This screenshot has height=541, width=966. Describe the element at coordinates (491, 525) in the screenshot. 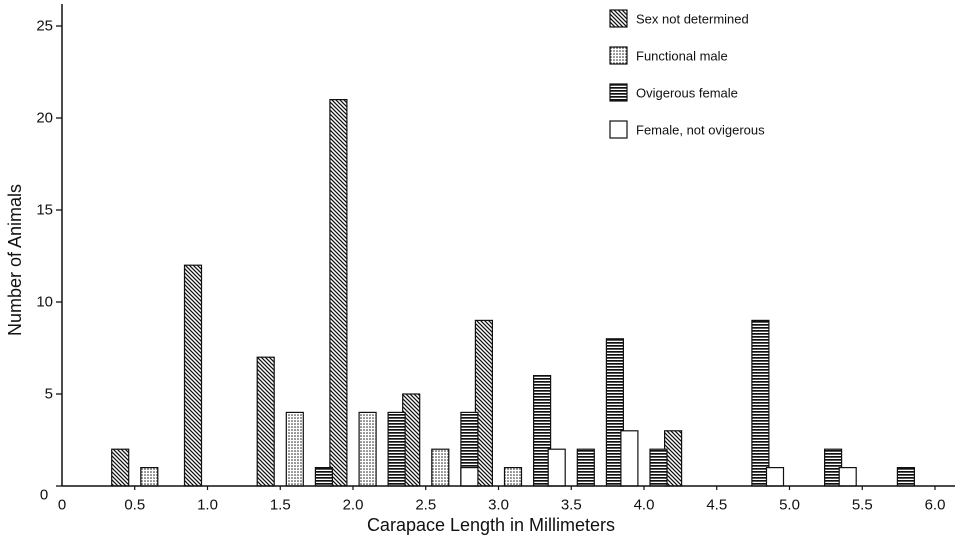

I see `x-axis-title: Carapace Length in Millimeters` at that location.